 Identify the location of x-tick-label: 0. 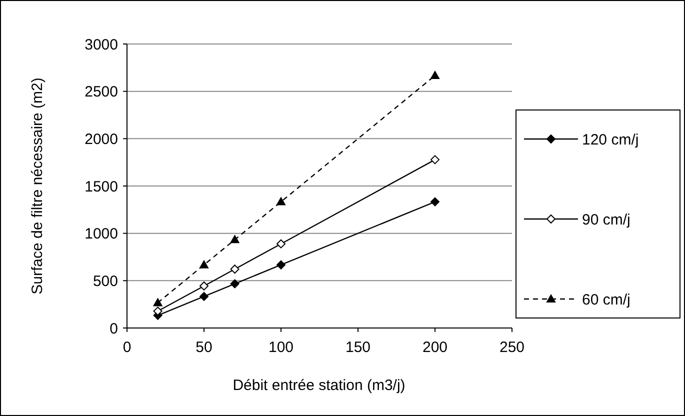
(127, 347).